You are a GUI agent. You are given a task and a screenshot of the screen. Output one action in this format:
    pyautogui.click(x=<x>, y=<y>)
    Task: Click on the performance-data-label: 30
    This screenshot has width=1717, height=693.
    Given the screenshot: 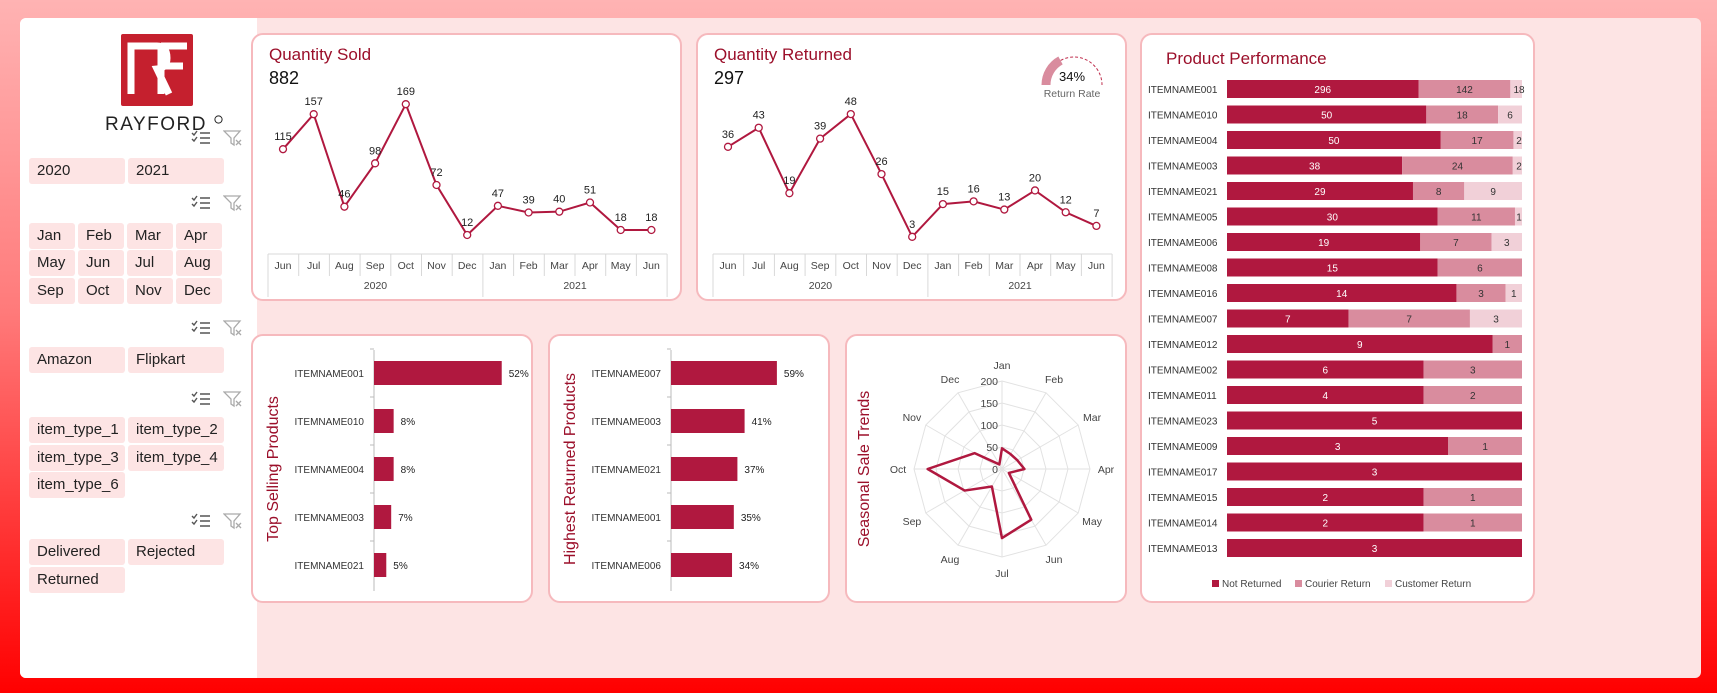 What is the action you would take?
    pyautogui.click(x=1333, y=218)
    